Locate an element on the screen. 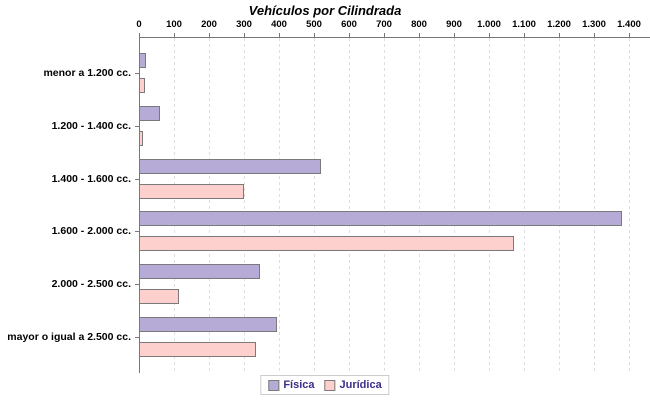  x-axis-tick-label: 1.100 is located at coordinates (524, 24).